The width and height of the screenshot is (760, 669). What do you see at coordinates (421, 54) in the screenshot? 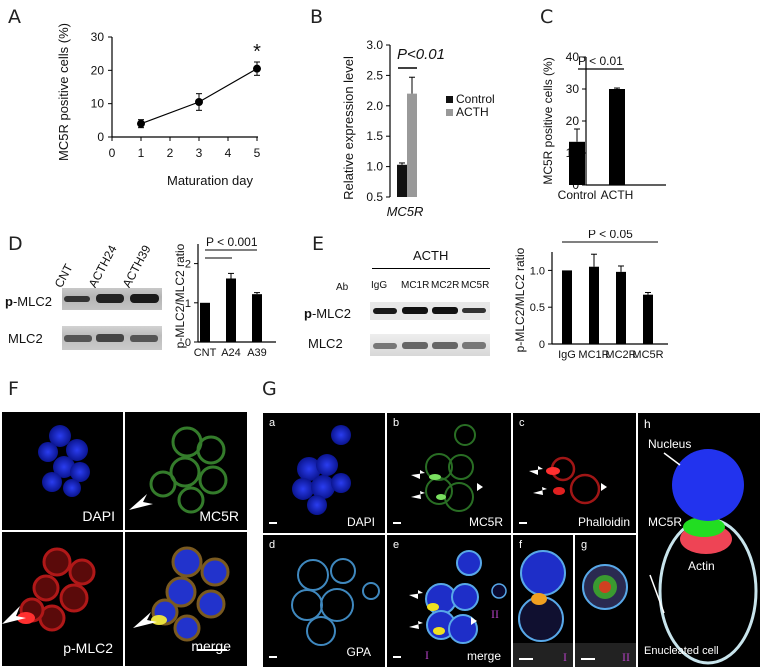
I see `chart-b-pvalue: P<0.01` at bounding box center [421, 54].